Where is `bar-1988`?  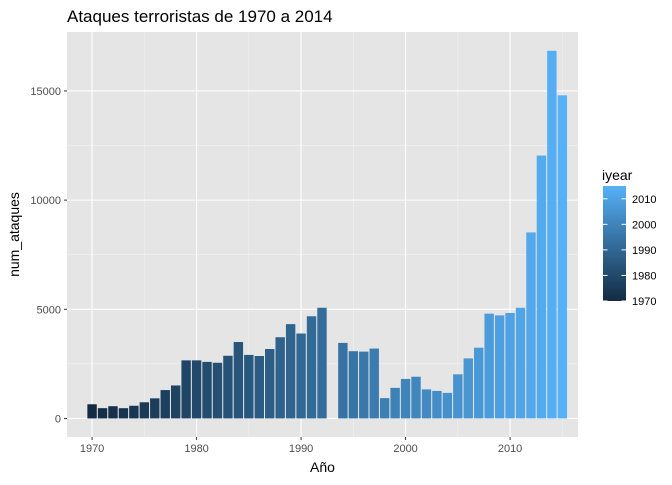
bar-1988 is located at coordinates (280, 378).